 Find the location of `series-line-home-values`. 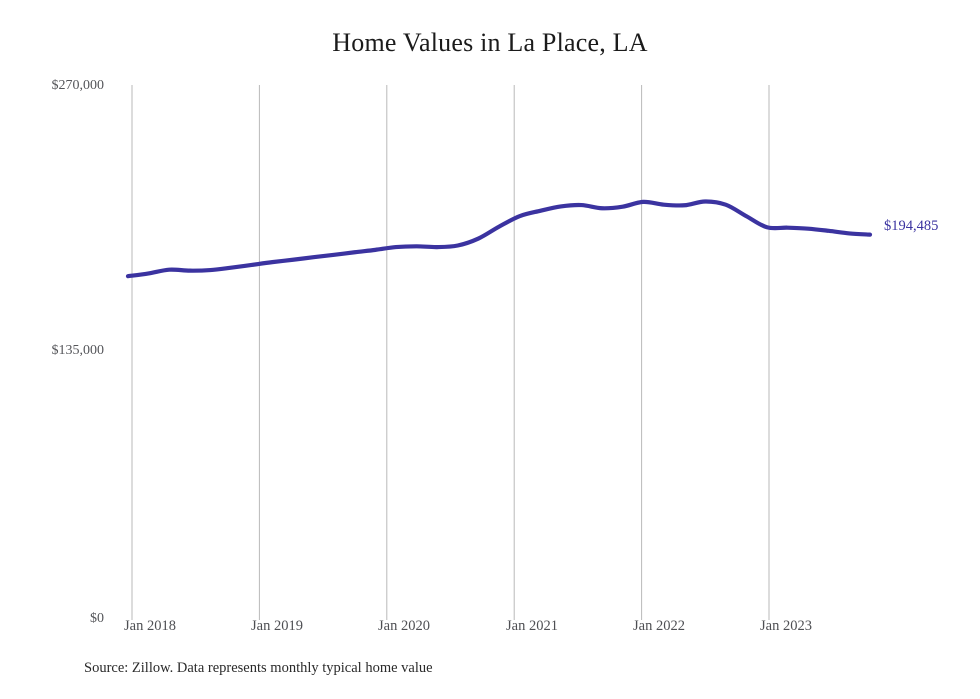

series-line-home-values is located at coordinates (499, 239).